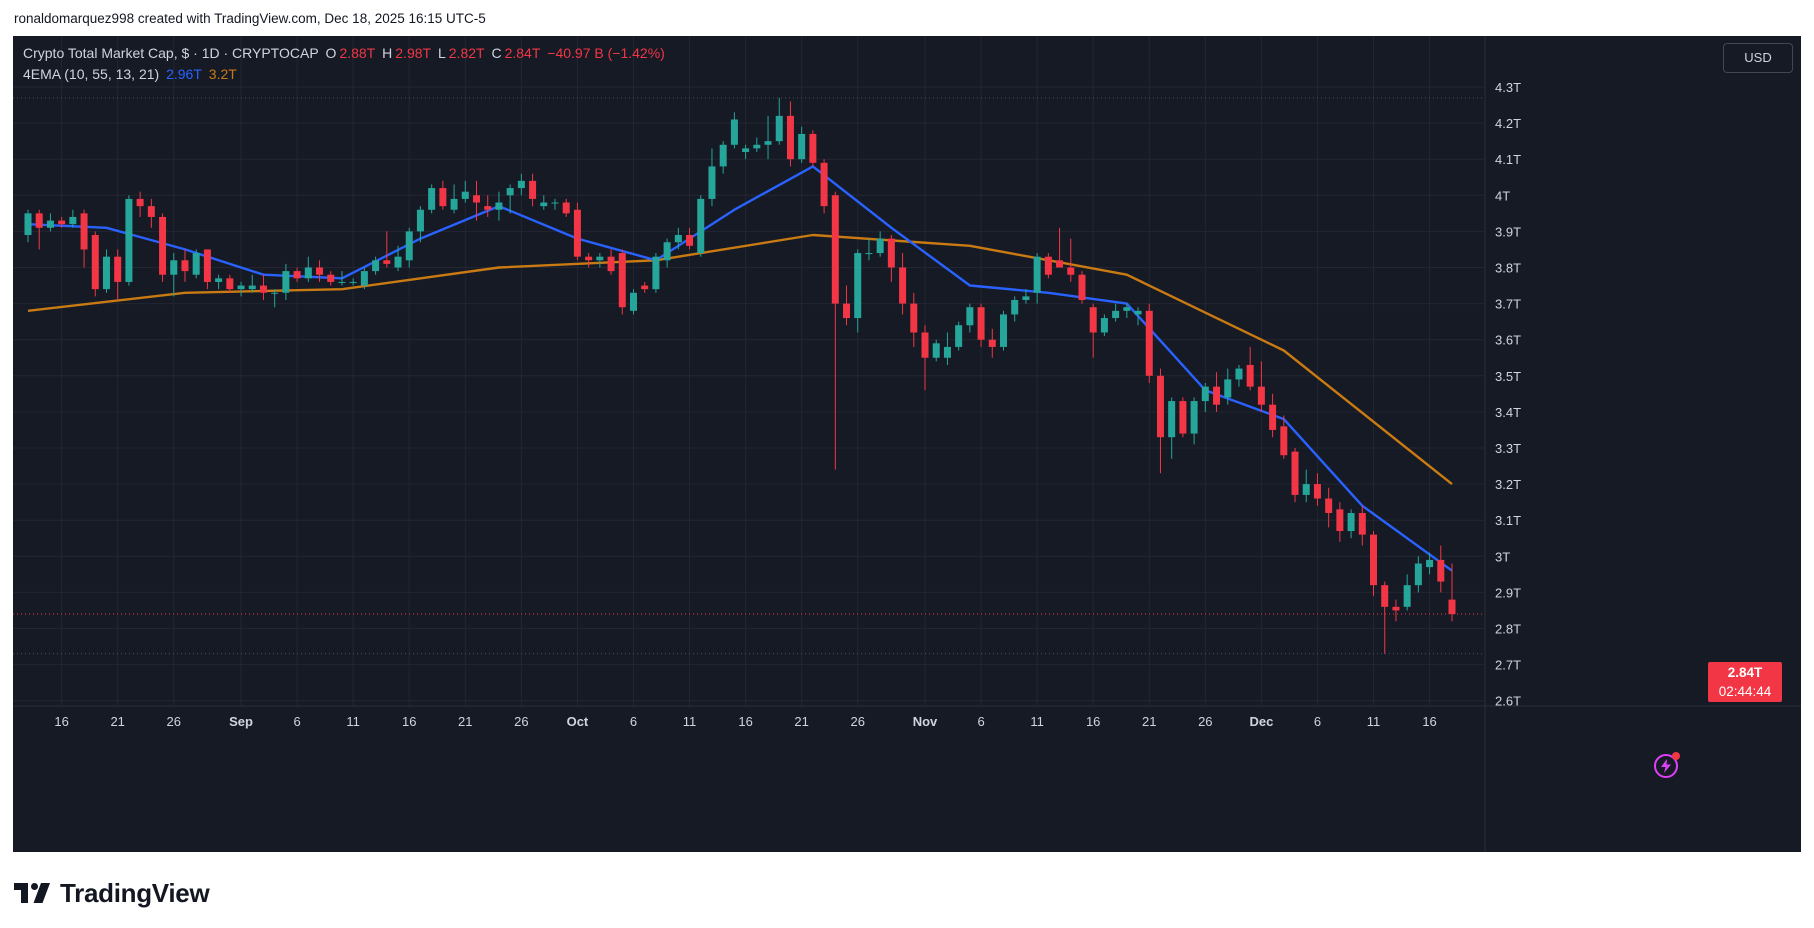 Image resolution: width=1814 pixels, height=928 pixels. I want to click on brand-footer: TradingView, so click(112, 892).